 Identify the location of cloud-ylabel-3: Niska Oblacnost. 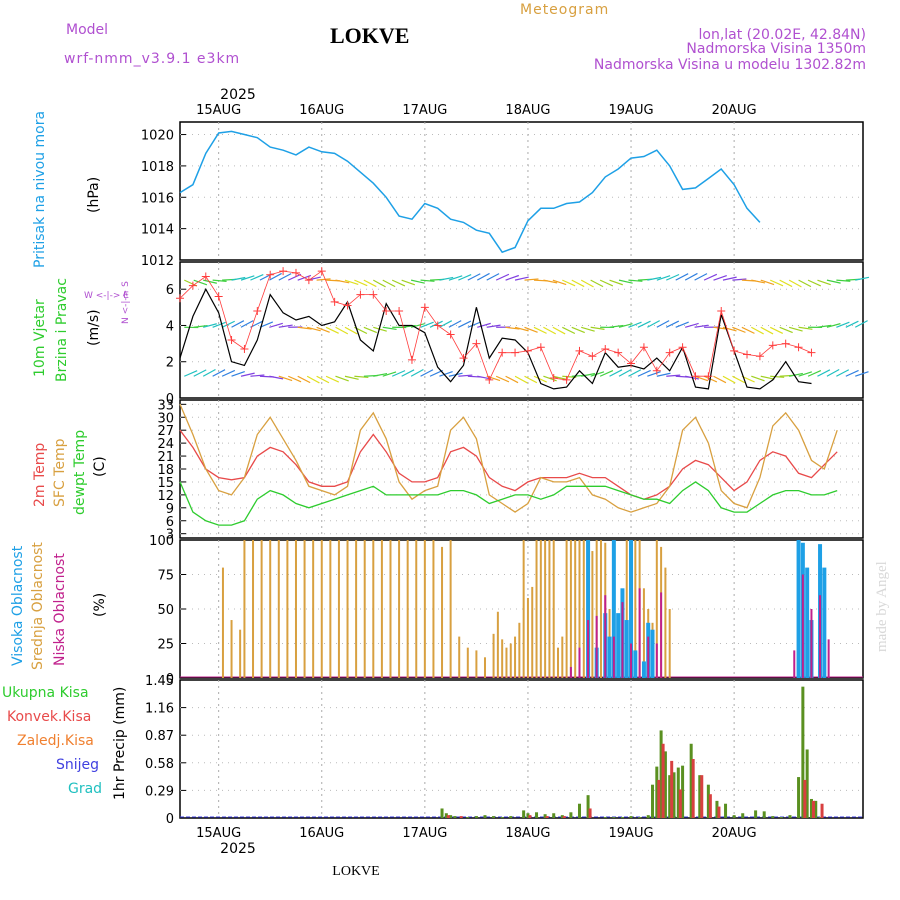
(60, 609).